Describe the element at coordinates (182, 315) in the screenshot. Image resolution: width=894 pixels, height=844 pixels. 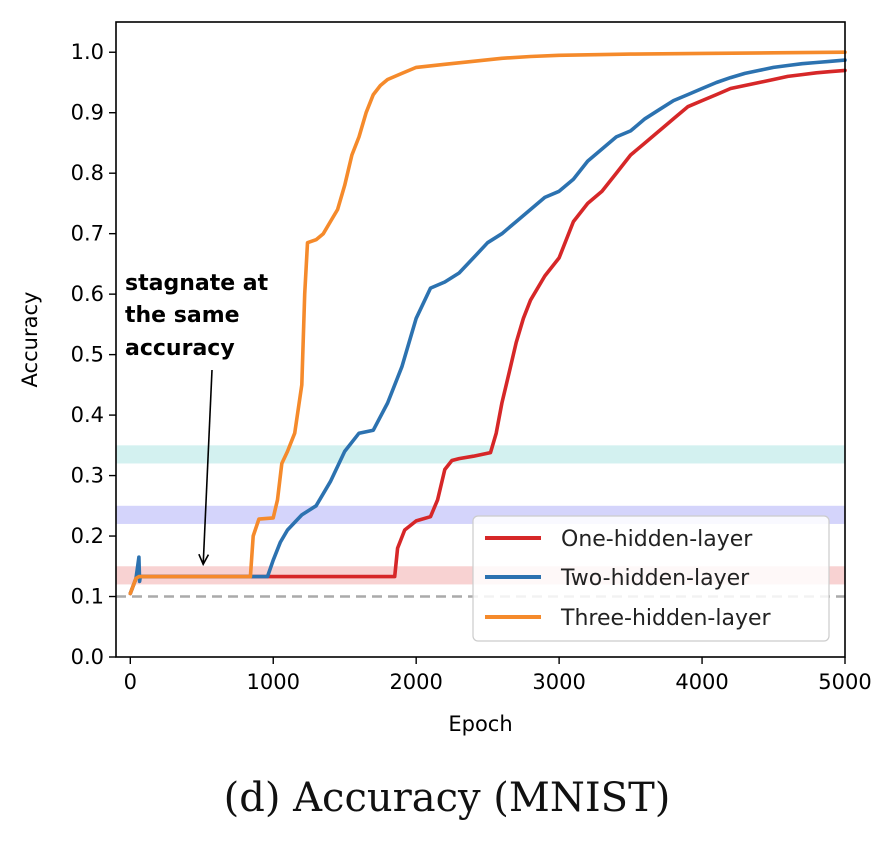
I see `annotation-line-2: the same` at that location.